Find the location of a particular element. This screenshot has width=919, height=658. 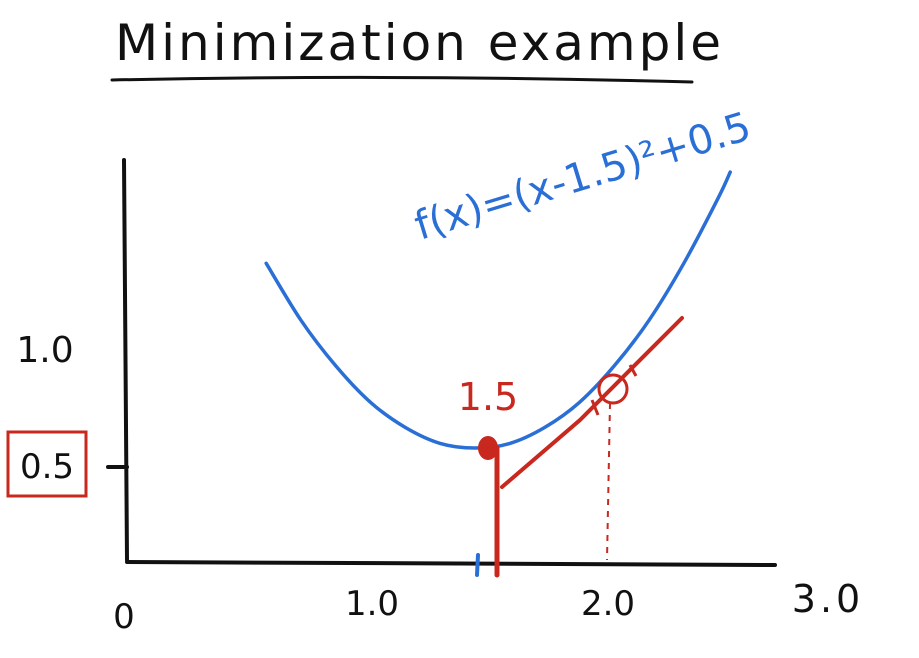

y-axis is located at coordinates (125, 360).